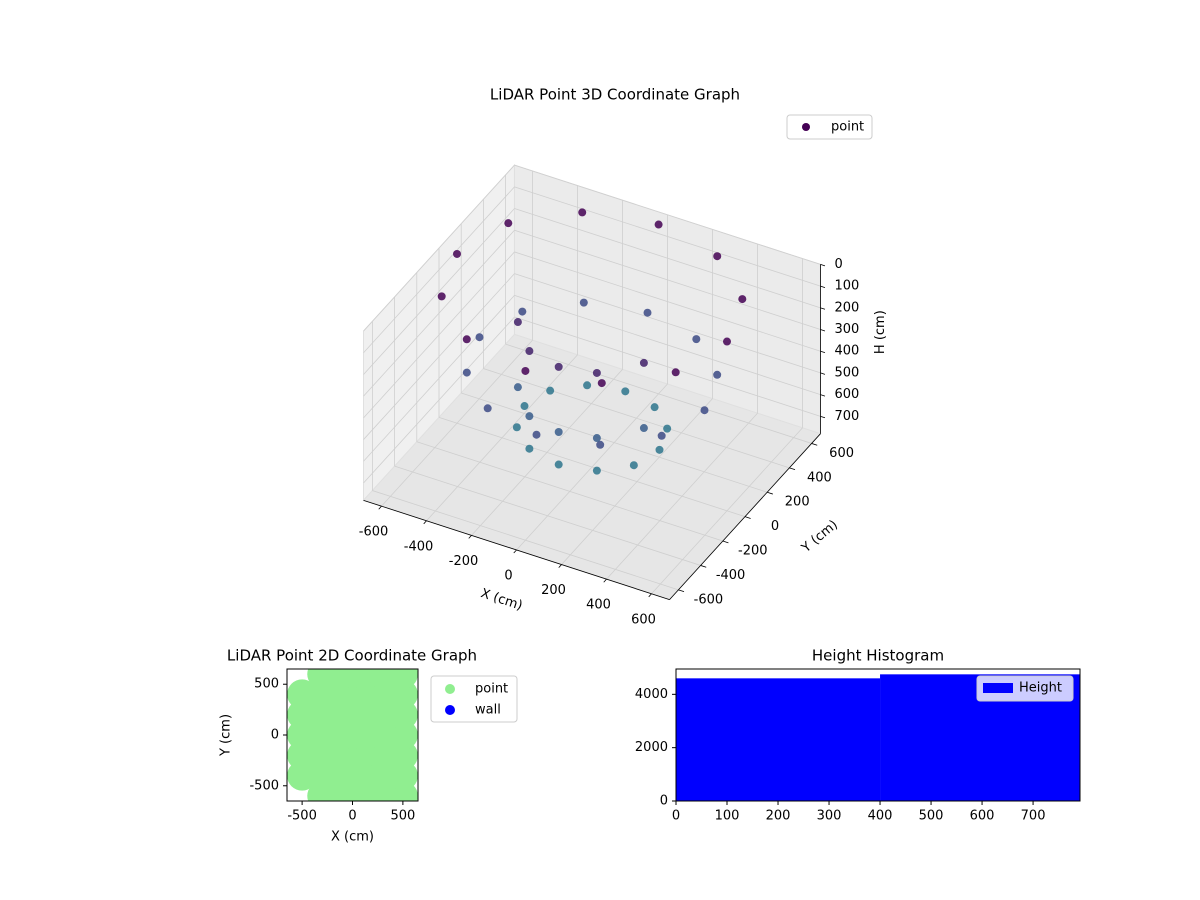 The image size is (1200, 900). Describe the element at coordinates (352, 656) in the screenshot. I see `chart-title: LiDAR Point 2D Coordinate Graph` at that location.